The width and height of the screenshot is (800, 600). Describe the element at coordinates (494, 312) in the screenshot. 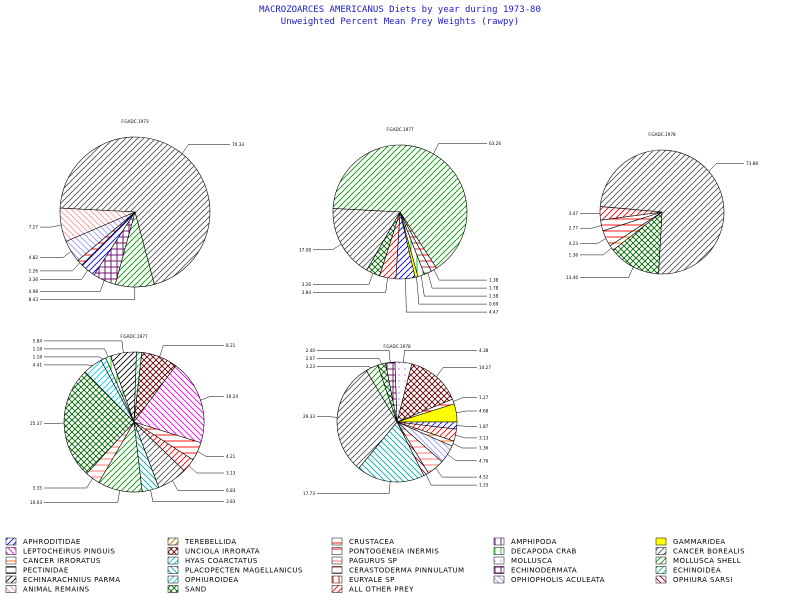

I see `data-label-aphroditidae: 4.47` at that location.